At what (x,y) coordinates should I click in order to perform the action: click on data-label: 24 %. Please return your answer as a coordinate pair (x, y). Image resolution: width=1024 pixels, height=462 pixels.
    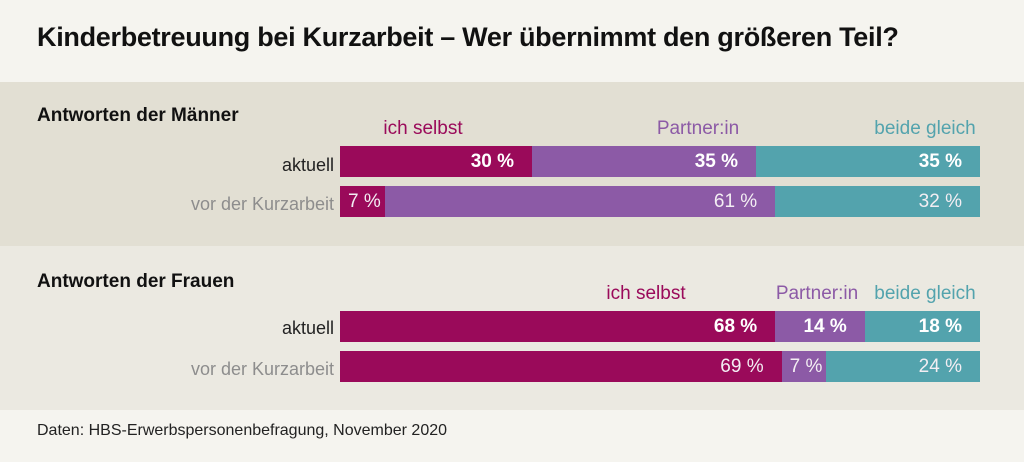
    Looking at the image, I should click on (940, 366).